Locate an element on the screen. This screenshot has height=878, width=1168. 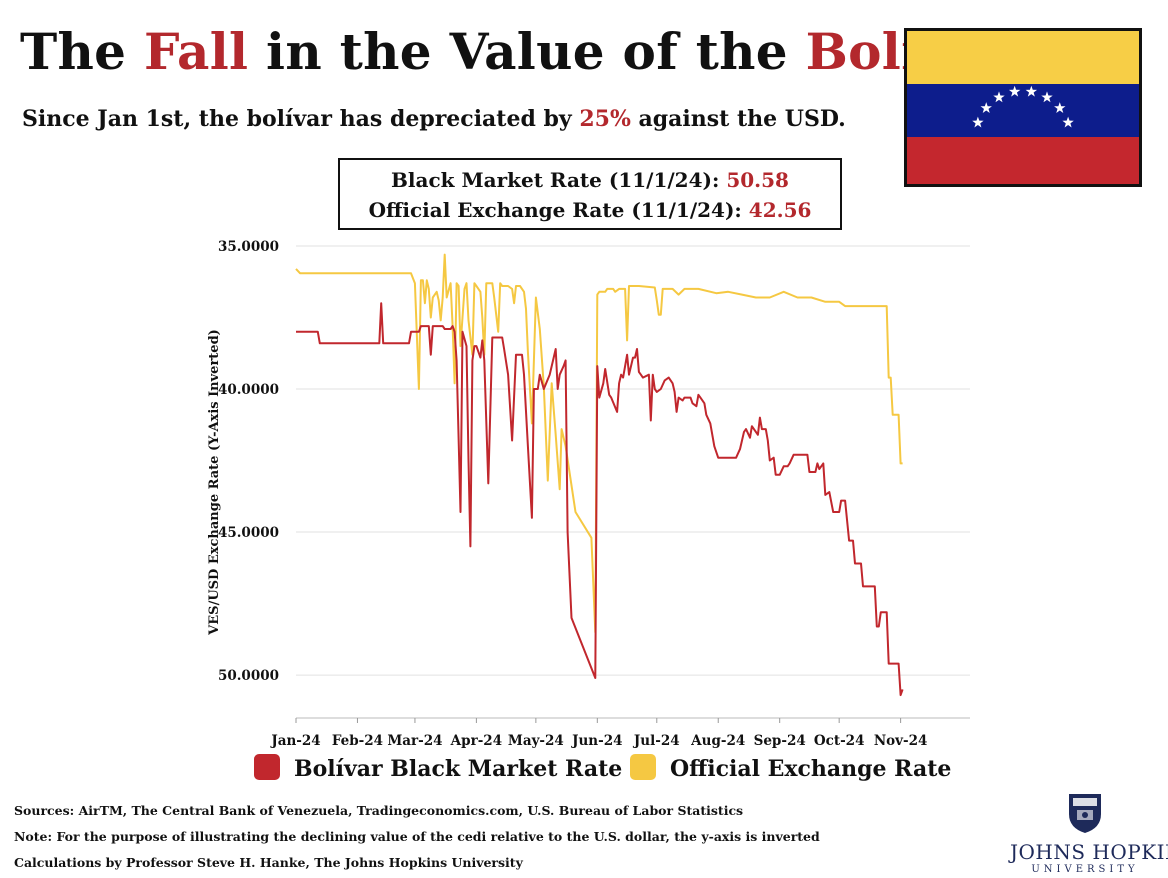
venezuela-flag-icon is located at coordinates (1023, 107).